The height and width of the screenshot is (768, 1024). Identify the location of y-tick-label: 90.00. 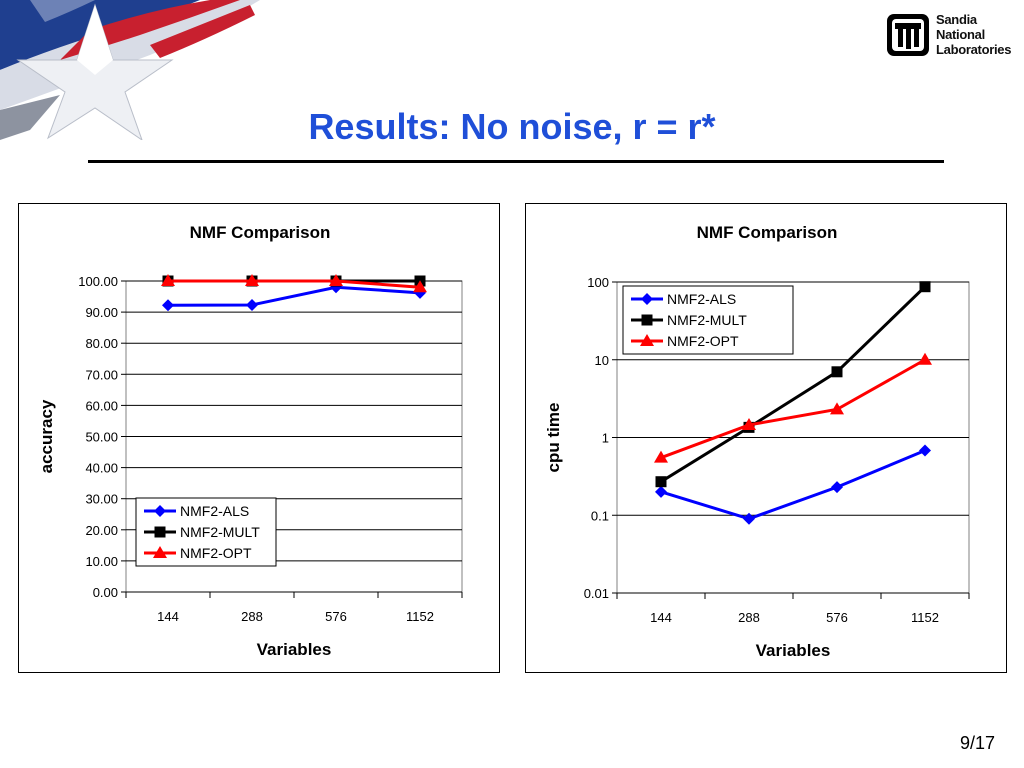
(101, 312).